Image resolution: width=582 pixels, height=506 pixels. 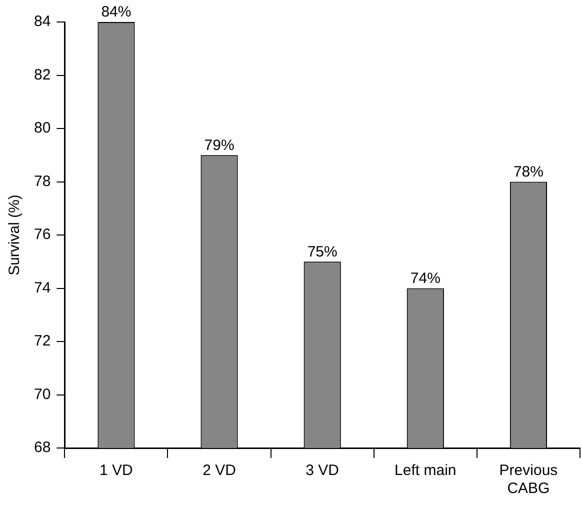 What do you see at coordinates (219, 145) in the screenshot?
I see `data-label: 79%` at bounding box center [219, 145].